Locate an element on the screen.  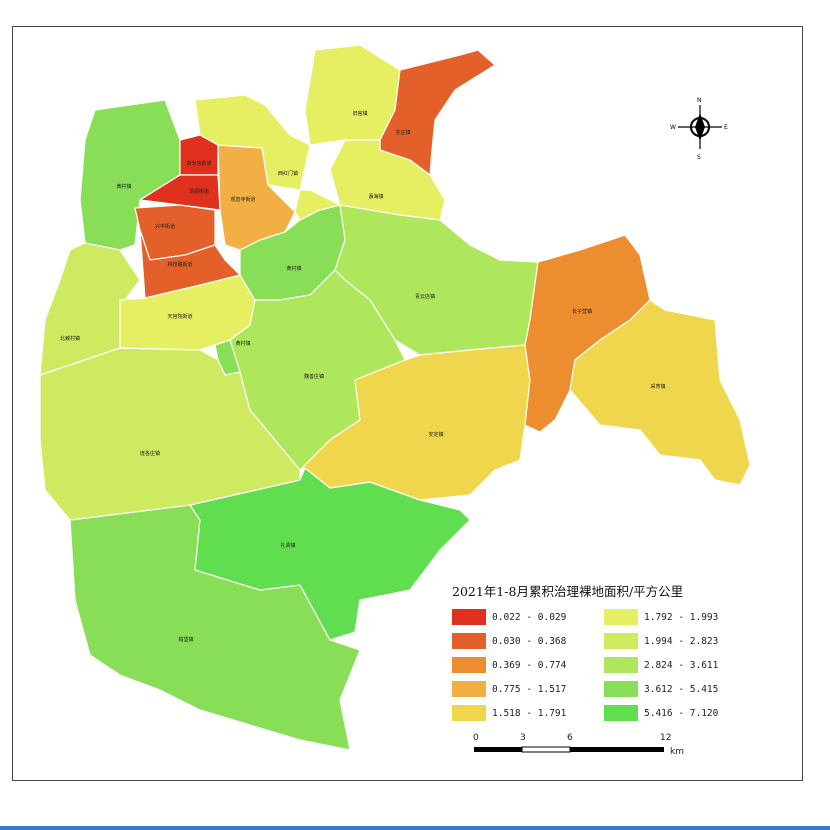
scale-tick-6: 6 is located at coordinates (570, 738).